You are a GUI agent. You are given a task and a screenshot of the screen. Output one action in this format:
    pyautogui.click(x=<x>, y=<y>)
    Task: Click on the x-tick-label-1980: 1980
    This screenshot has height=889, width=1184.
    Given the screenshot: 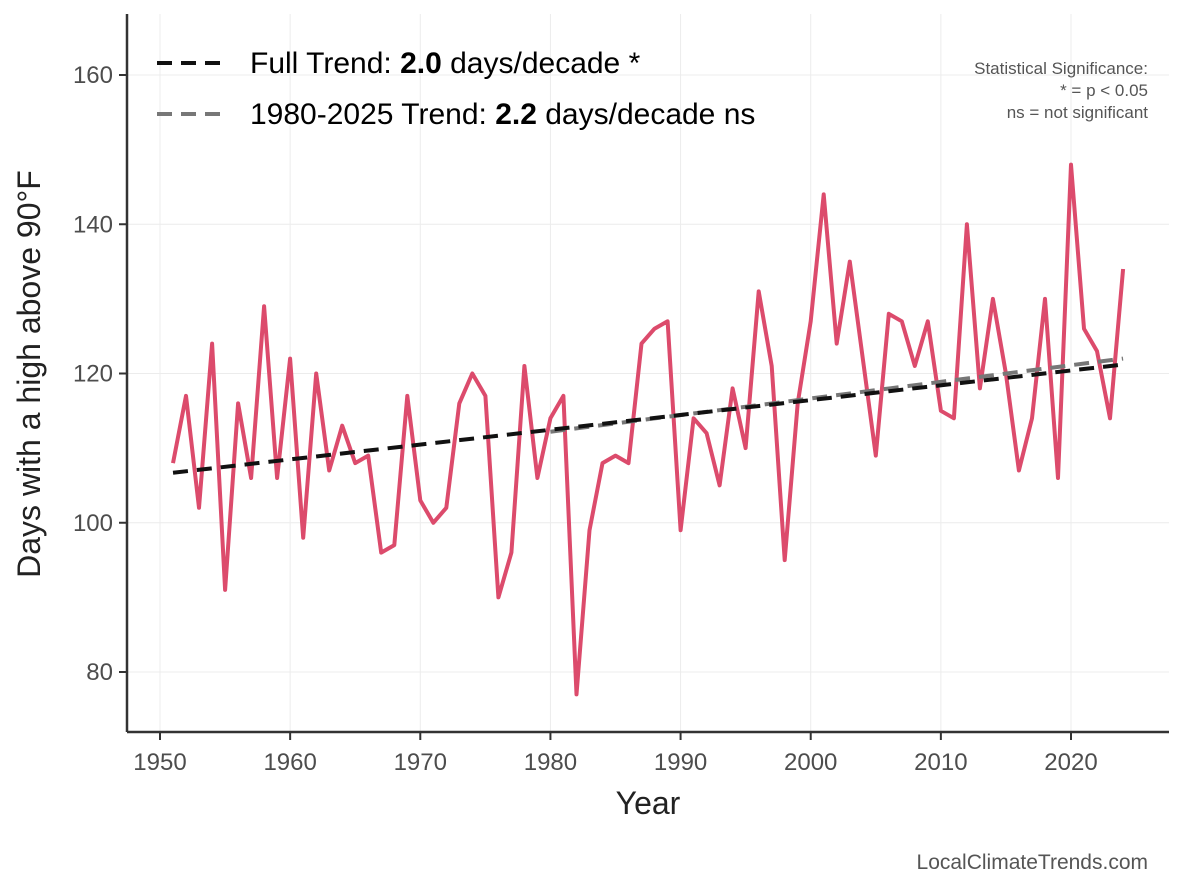 What is the action you would take?
    pyautogui.click(x=550, y=762)
    